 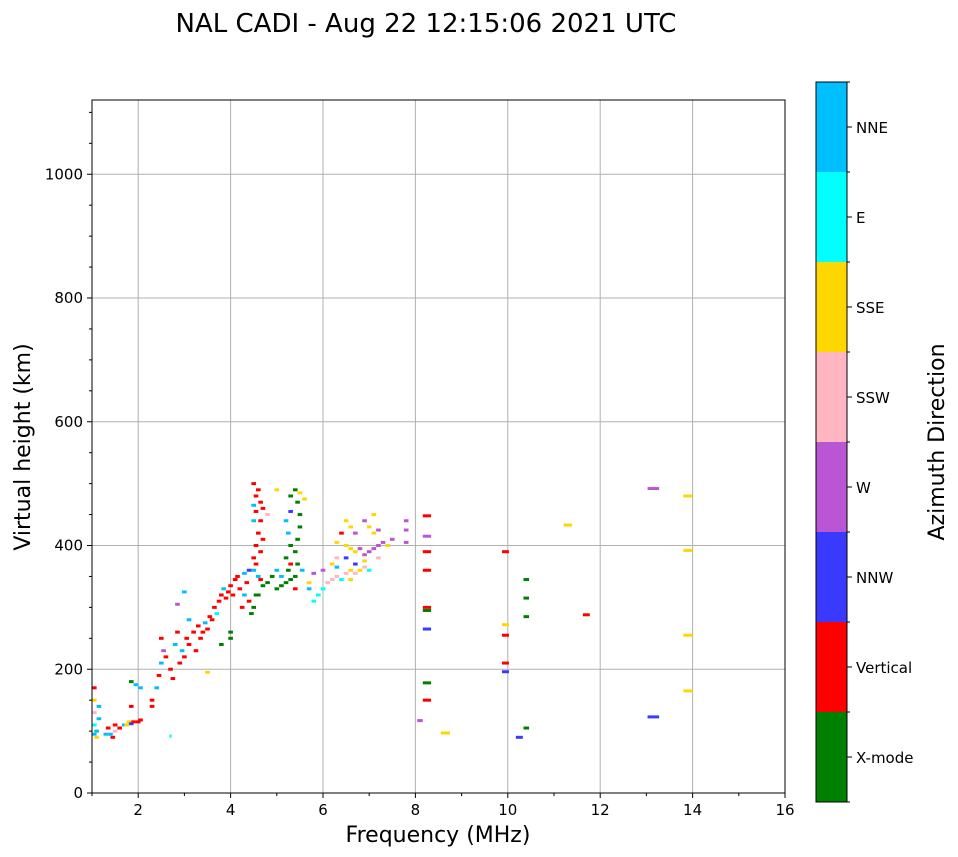 What do you see at coordinates (438, 835) in the screenshot?
I see `x-axis-label: Frequency (MHz)` at bounding box center [438, 835].